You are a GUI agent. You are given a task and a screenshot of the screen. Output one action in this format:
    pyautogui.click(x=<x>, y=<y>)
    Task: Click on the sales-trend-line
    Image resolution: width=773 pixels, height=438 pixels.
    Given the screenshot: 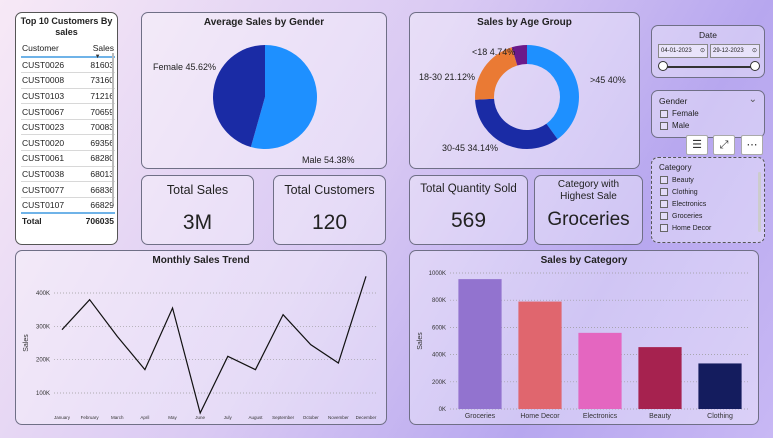 What is the action you would take?
    pyautogui.click(x=214, y=345)
    